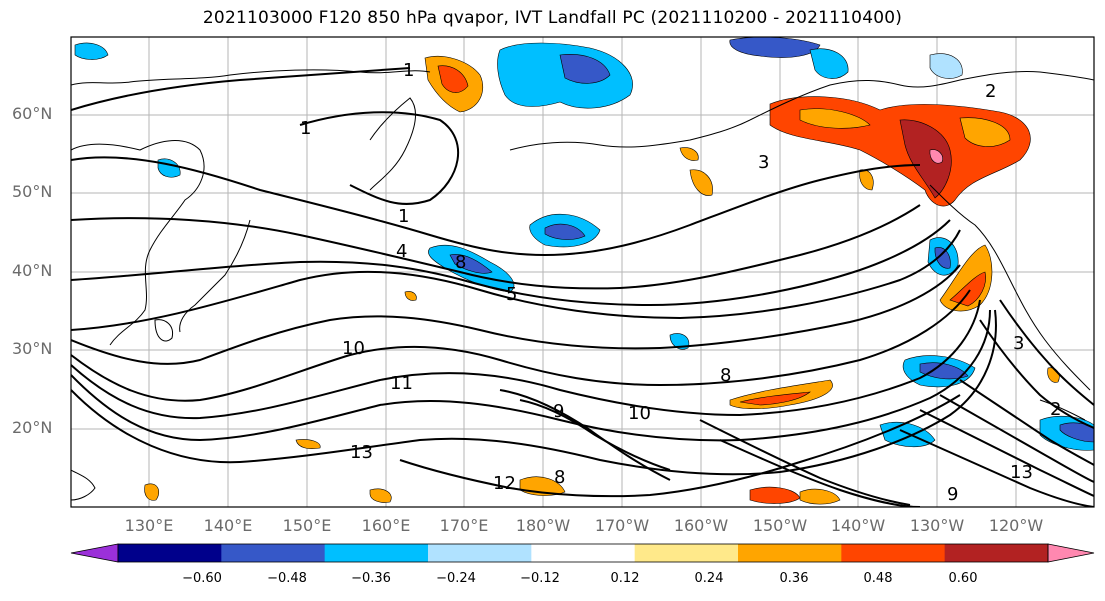 The height and width of the screenshot is (601, 1105). I want to click on colorbar-extend-right, so click(1071, 553).